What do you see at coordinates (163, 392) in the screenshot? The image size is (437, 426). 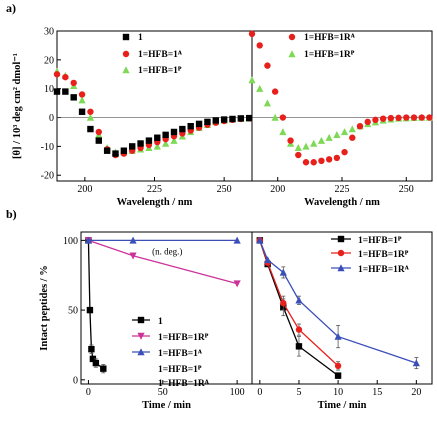 I see `x-tick-label: 50` at bounding box center [163, 392].